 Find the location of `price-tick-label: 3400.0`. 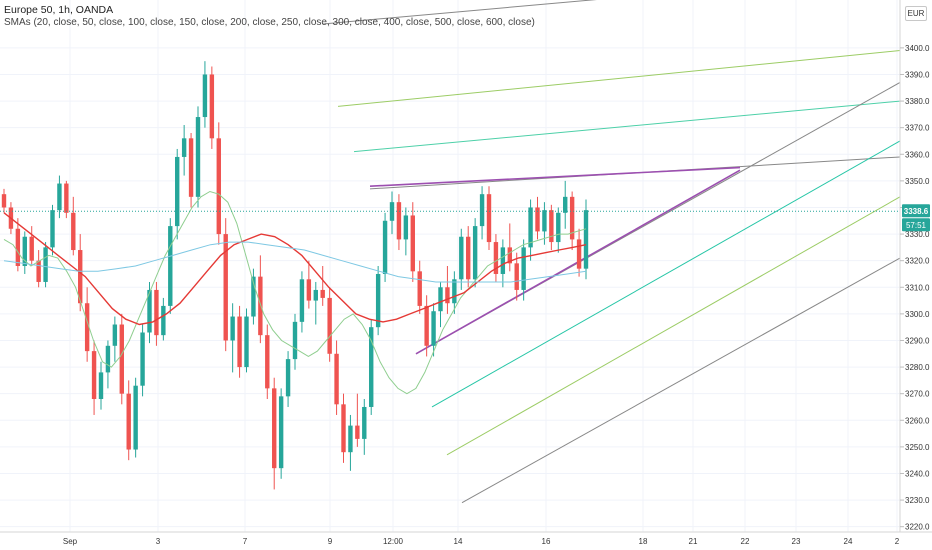

price-tick-label: 3400.0 is located at coordinates (917, 48).